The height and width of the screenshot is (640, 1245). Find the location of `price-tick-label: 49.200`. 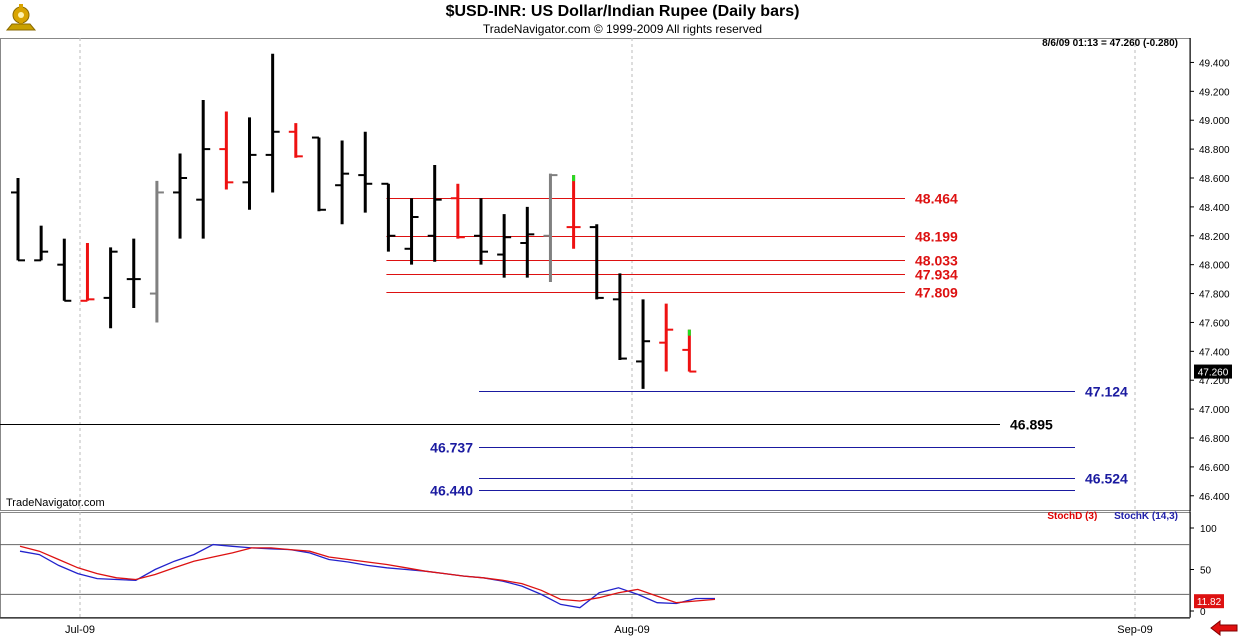

price-tick-label: 49.200 is located at coordinates (1214, 92).